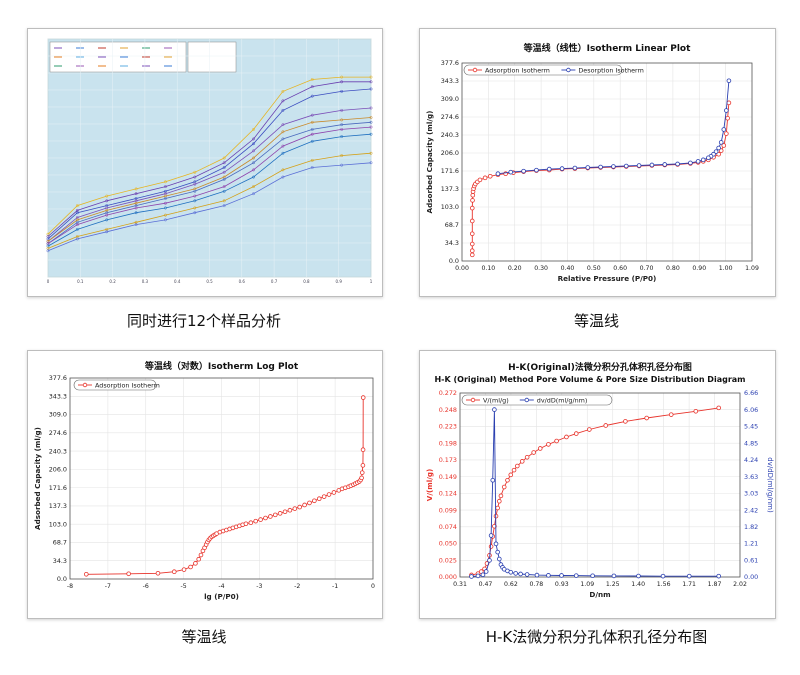 This screenshot has width=800, height=675. What do you see at coordinates (335, 586) in the screenshot?
I see `log-xtick-label: -1` at bounding box center [335, 586].